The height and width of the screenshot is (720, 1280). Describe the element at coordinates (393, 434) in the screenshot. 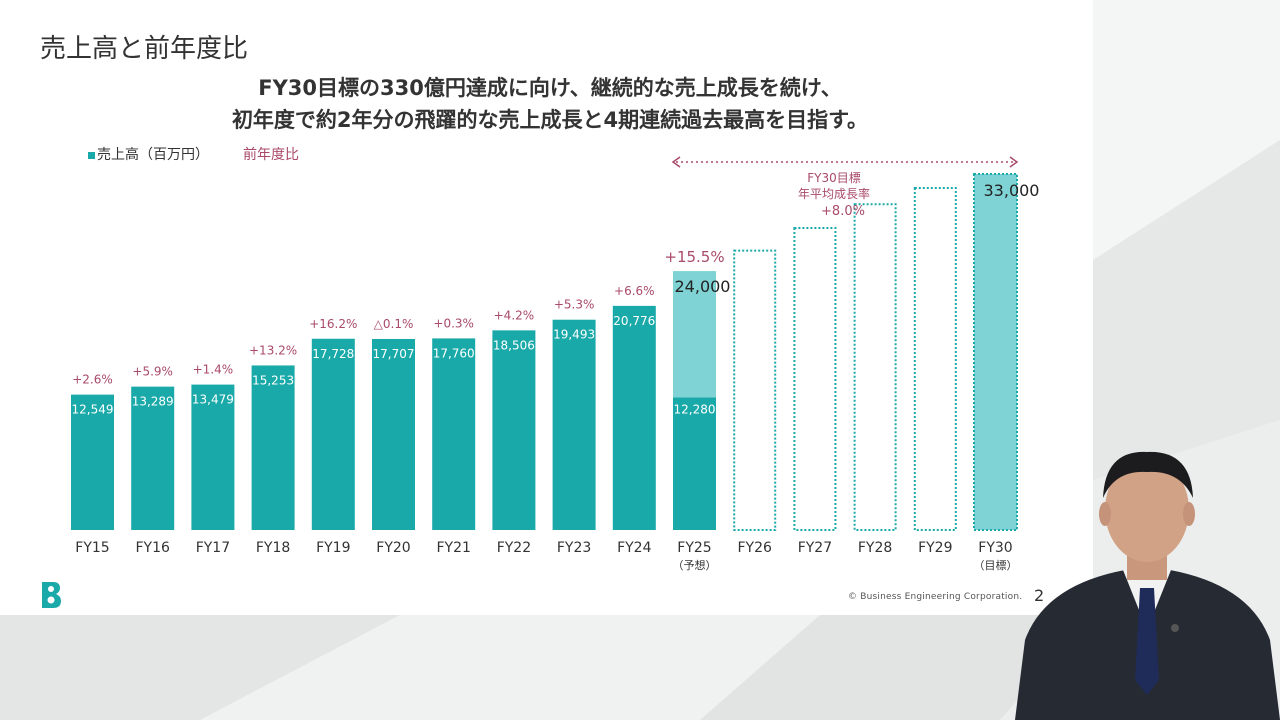

I see `bar-FY20` at that location.